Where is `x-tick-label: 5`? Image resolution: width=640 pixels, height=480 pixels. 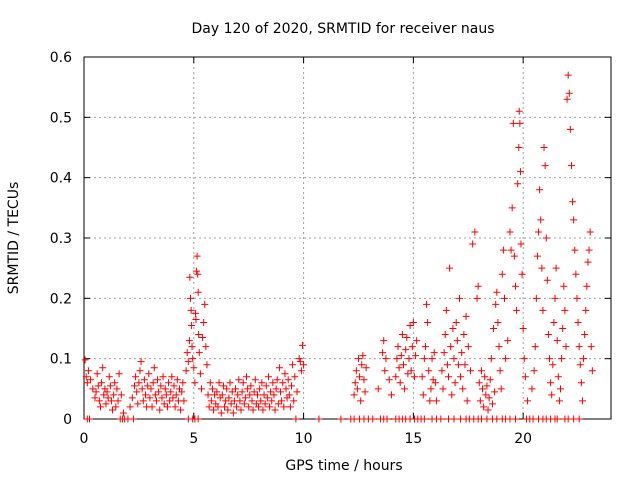
x-tick-label: 5 is located at coordinates (193, 439).